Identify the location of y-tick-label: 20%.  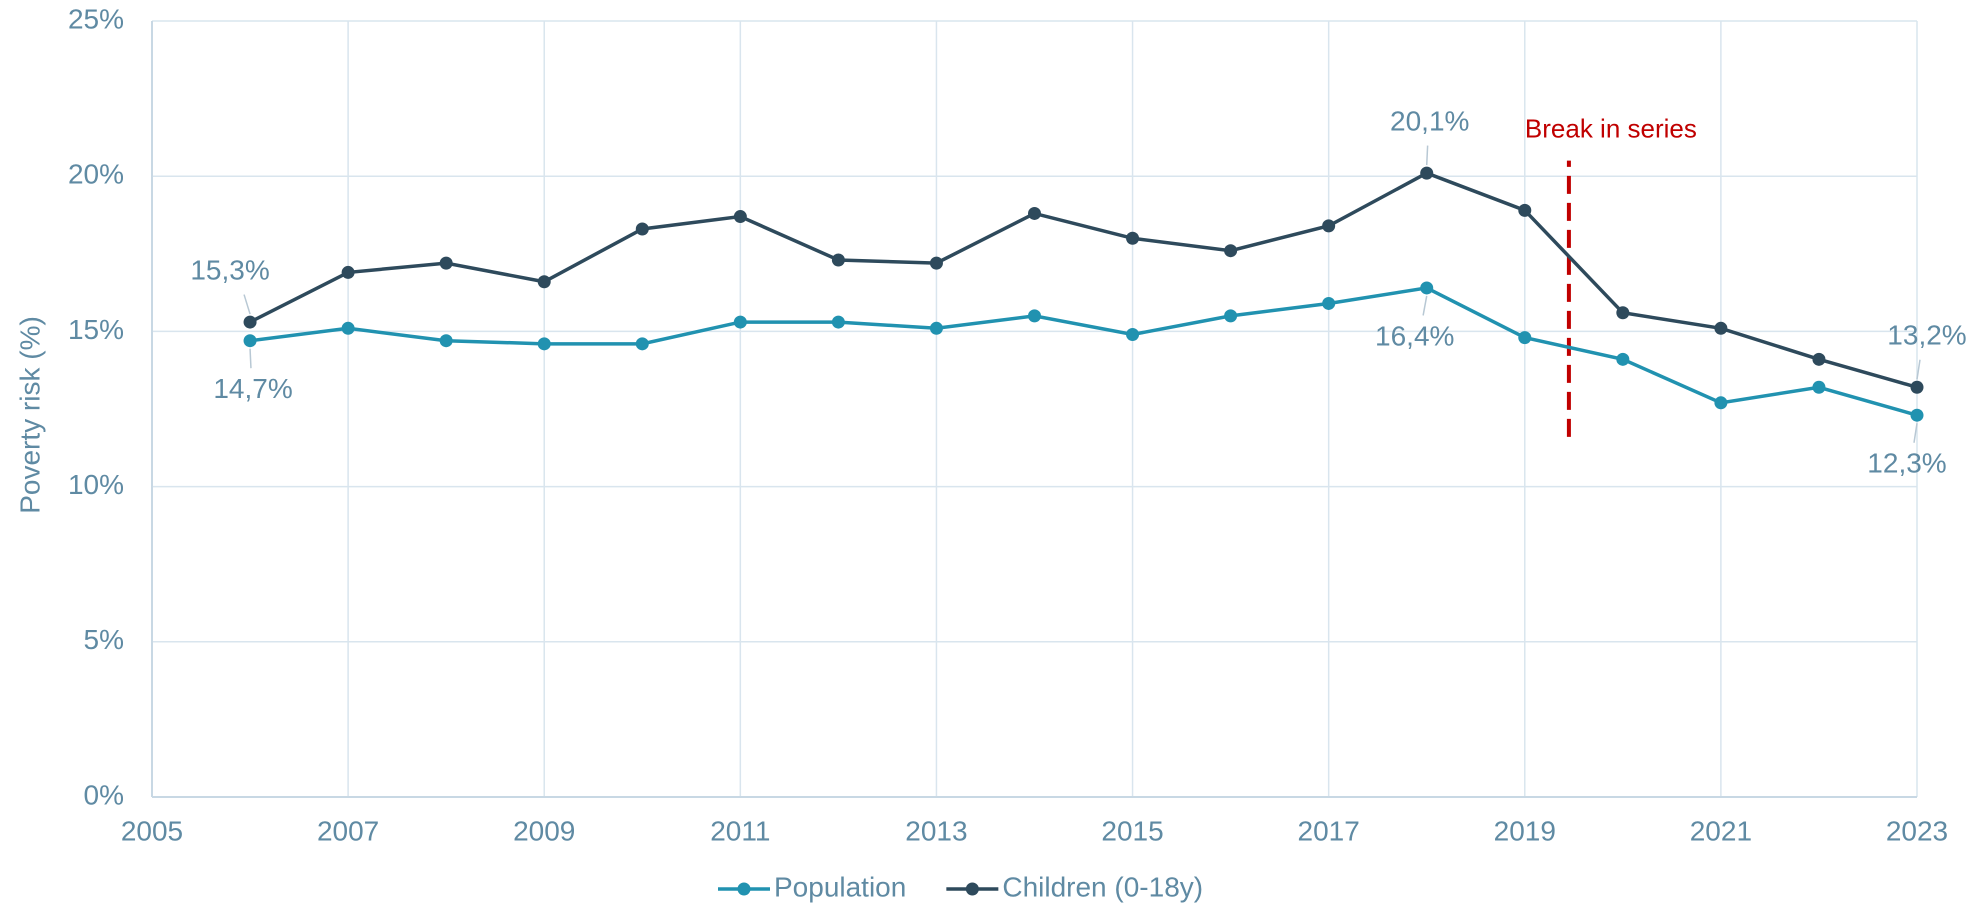
(96, 174).